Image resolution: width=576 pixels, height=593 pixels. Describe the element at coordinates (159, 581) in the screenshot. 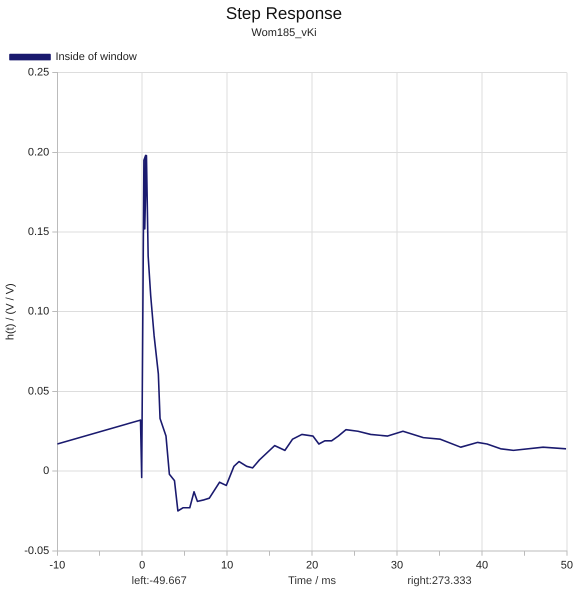

I see `text: left:-49.667` at that location.